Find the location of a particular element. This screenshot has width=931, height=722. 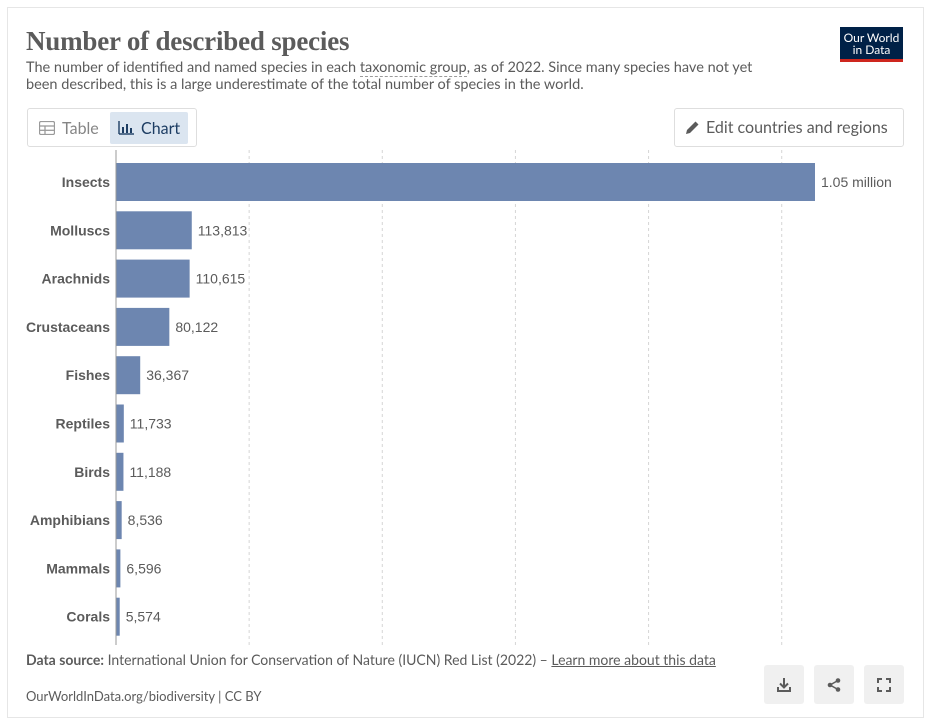

category-label: Molluscs is located at coordinates (80, 230).